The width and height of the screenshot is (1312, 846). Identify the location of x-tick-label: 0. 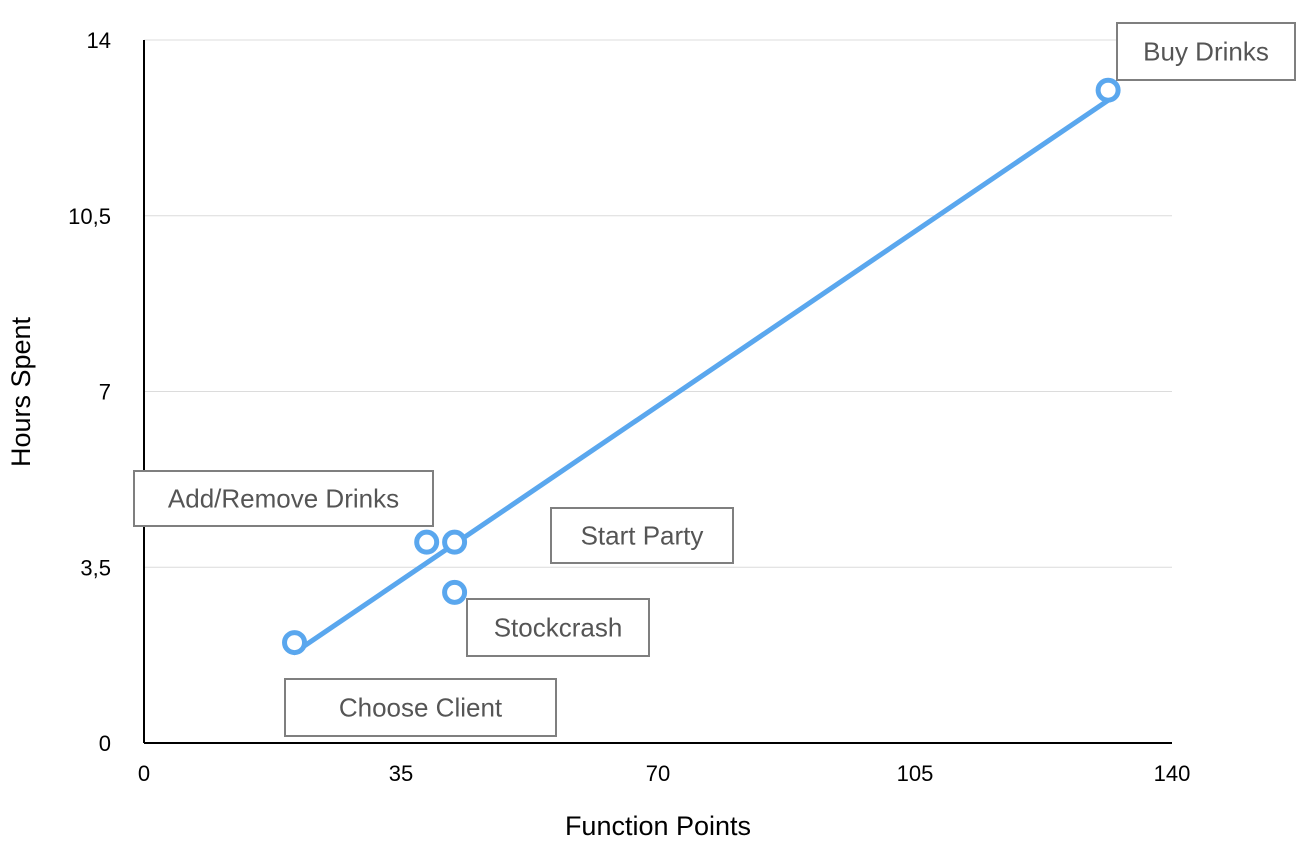
(144, 773).